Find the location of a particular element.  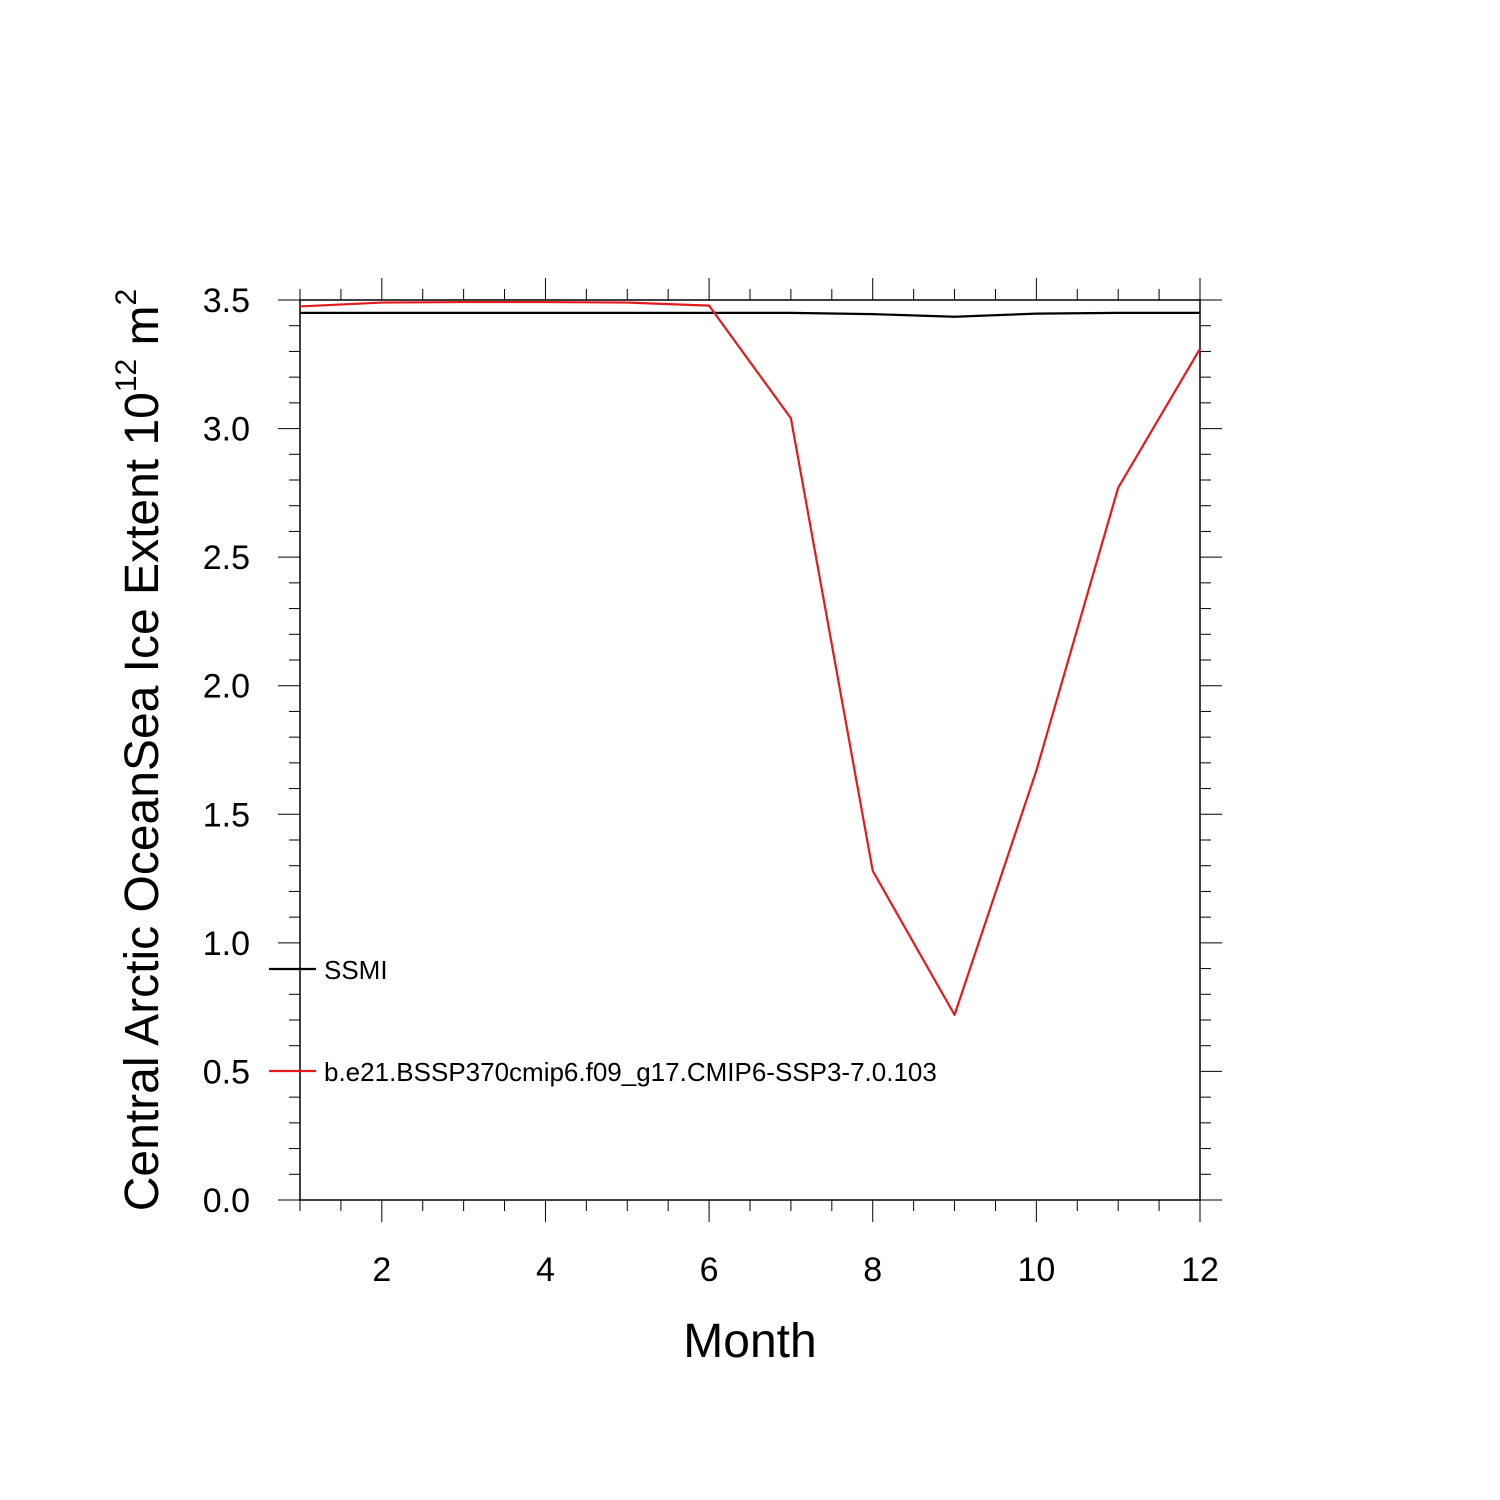

y-tick-label: 2.0 is located at coordinates (226, 687).